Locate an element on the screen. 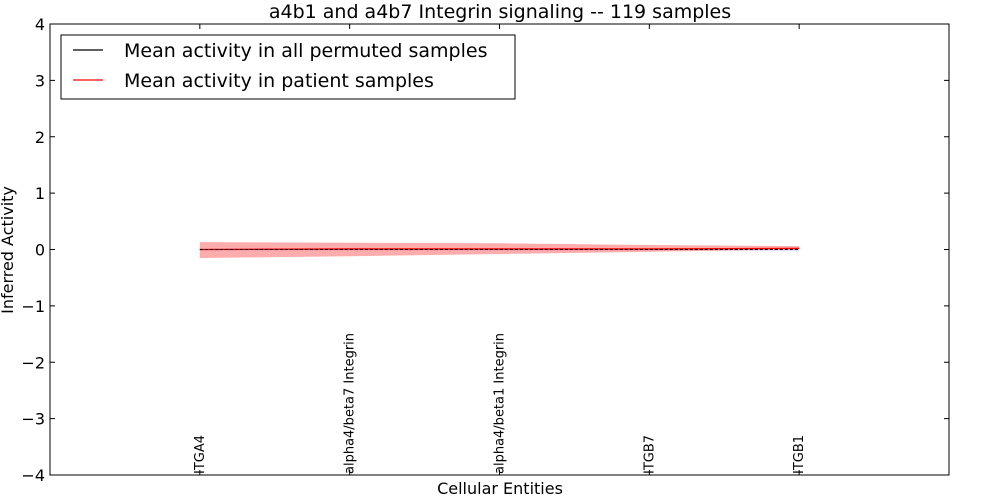 This screenshot has width=1000, height=500. y-tick-label: 0 is located at coordinates (40, 250).